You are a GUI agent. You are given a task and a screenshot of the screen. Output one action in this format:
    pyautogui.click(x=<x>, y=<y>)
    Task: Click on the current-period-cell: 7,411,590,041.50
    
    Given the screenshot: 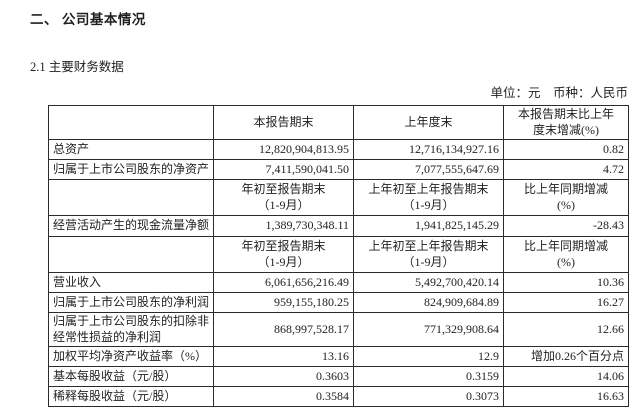 What is the action you would take?
    pyautogui.click(x=283, y=170)
    